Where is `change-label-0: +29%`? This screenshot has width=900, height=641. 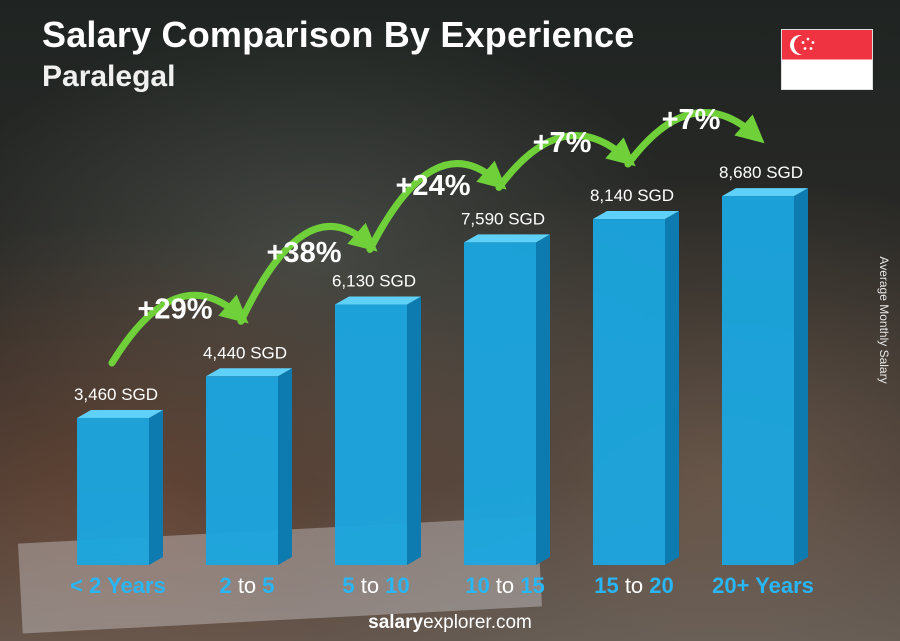
change-label-0: +29% is located at coordinates (175, 310).